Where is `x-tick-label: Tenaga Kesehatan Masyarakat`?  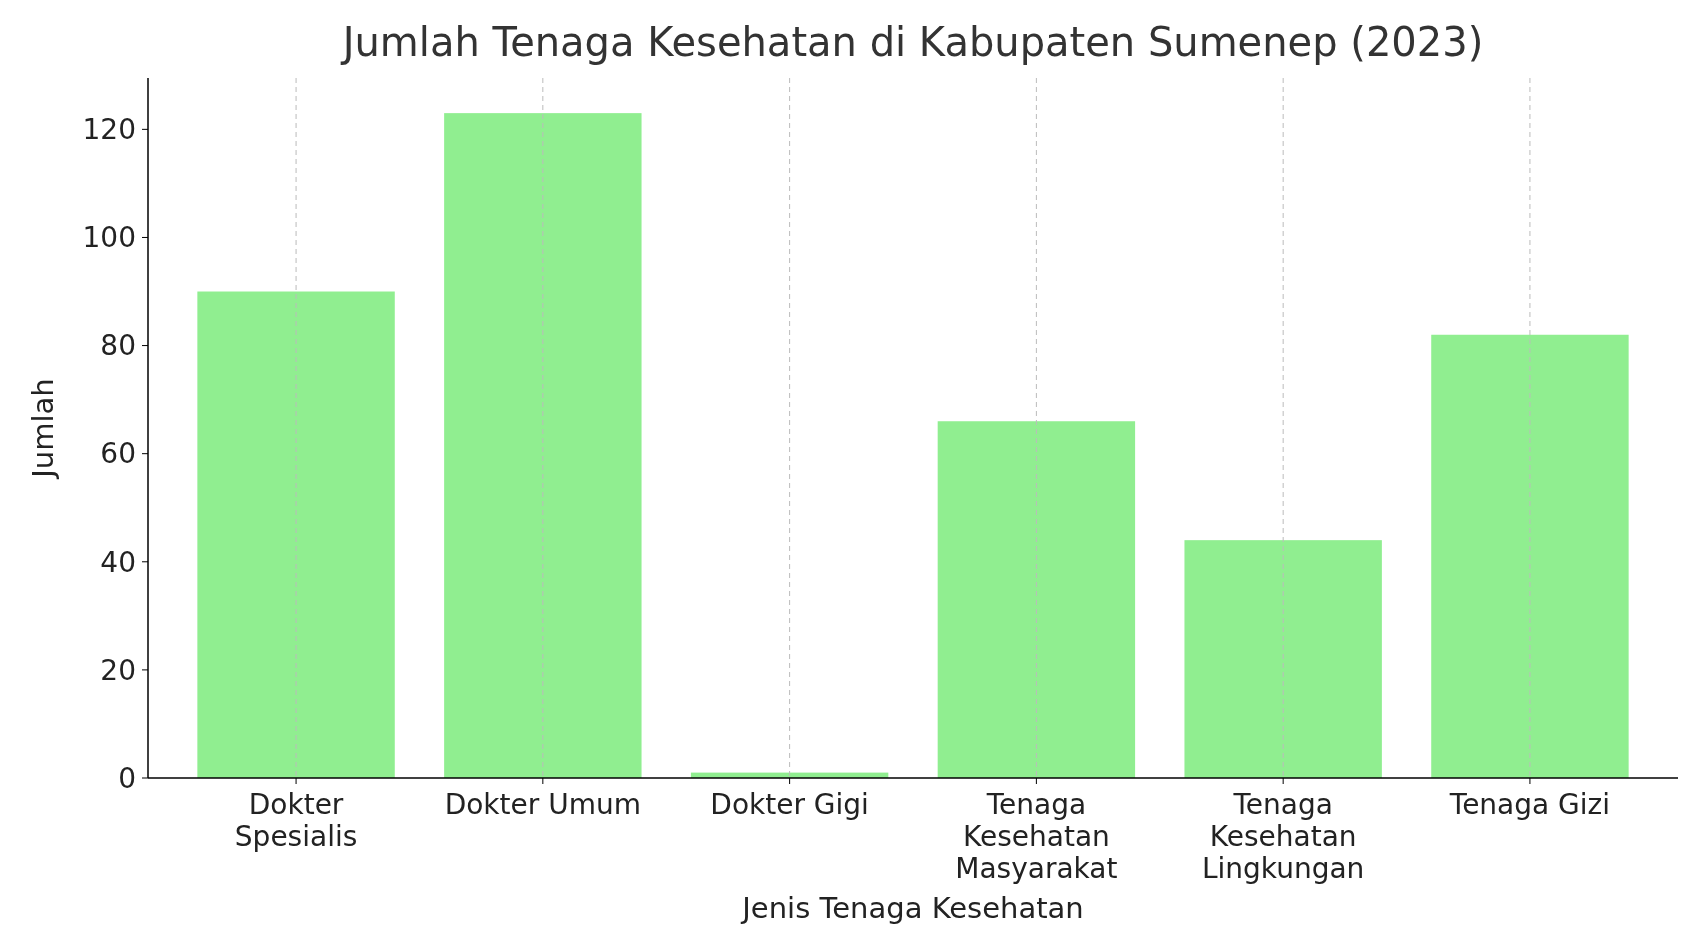
x-tick-label: Tenaga Kesehatan Masyarakat is located at coordinates (1036, 836).